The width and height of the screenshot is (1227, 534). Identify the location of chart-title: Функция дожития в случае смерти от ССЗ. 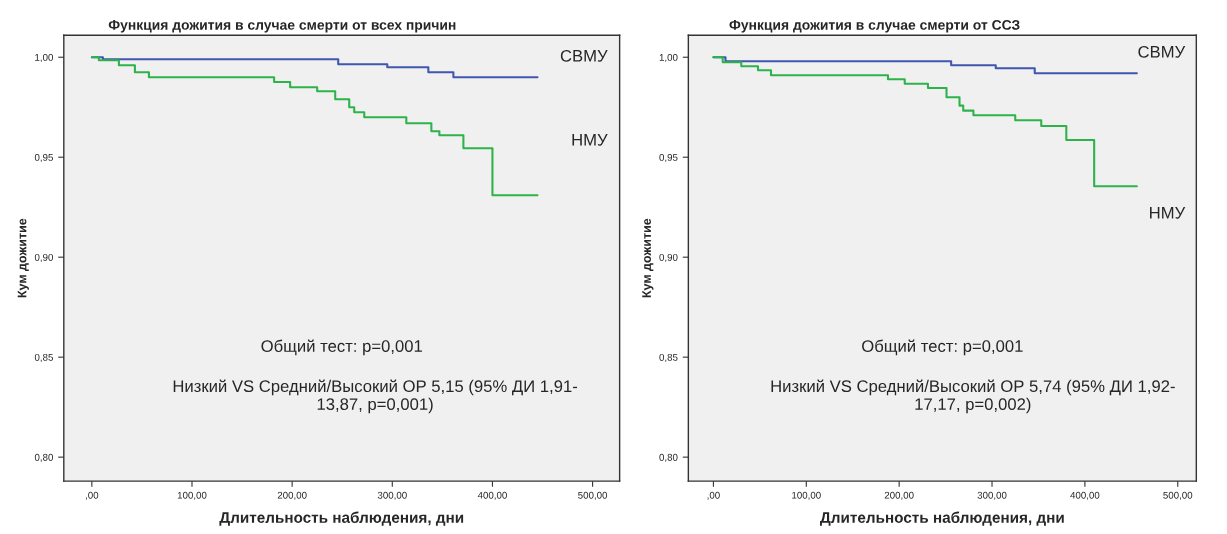
(874, 26).